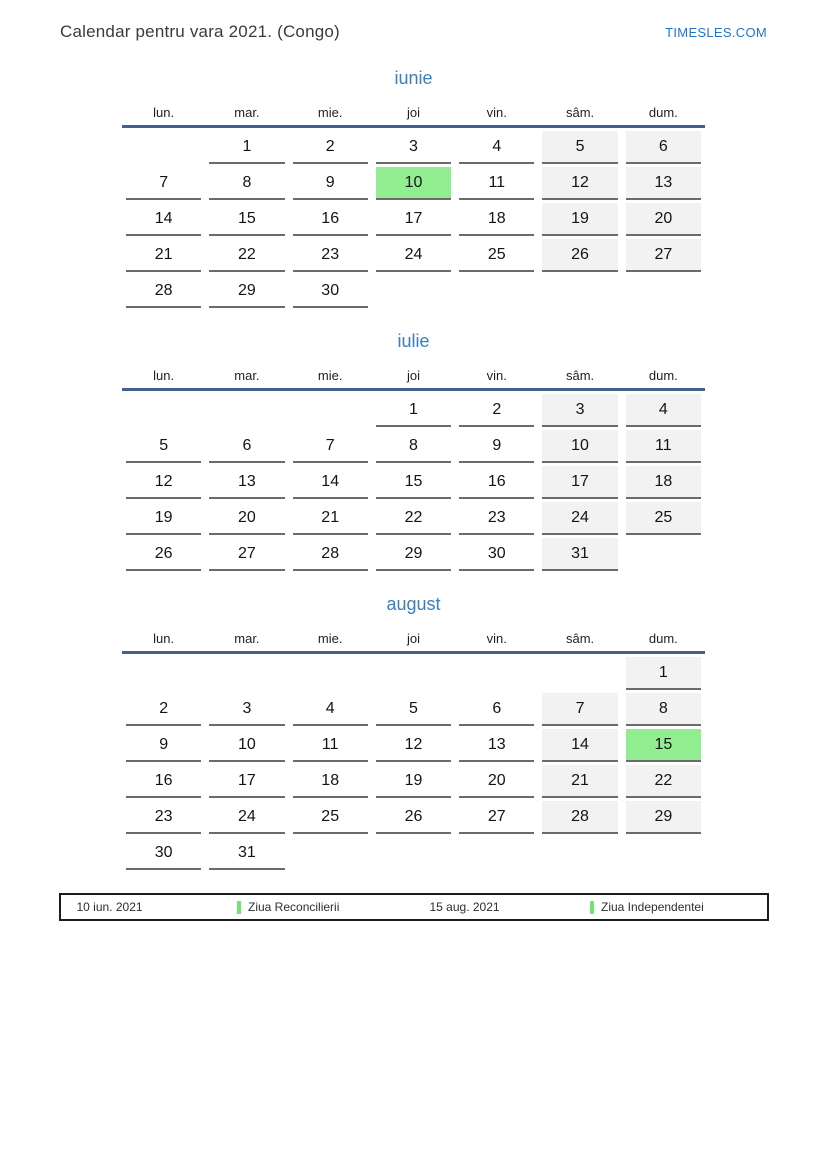  What do you see at coordinates (247, 518) in the screenshot?
I see `day-cell: 20` at bounding box center [247, 518].